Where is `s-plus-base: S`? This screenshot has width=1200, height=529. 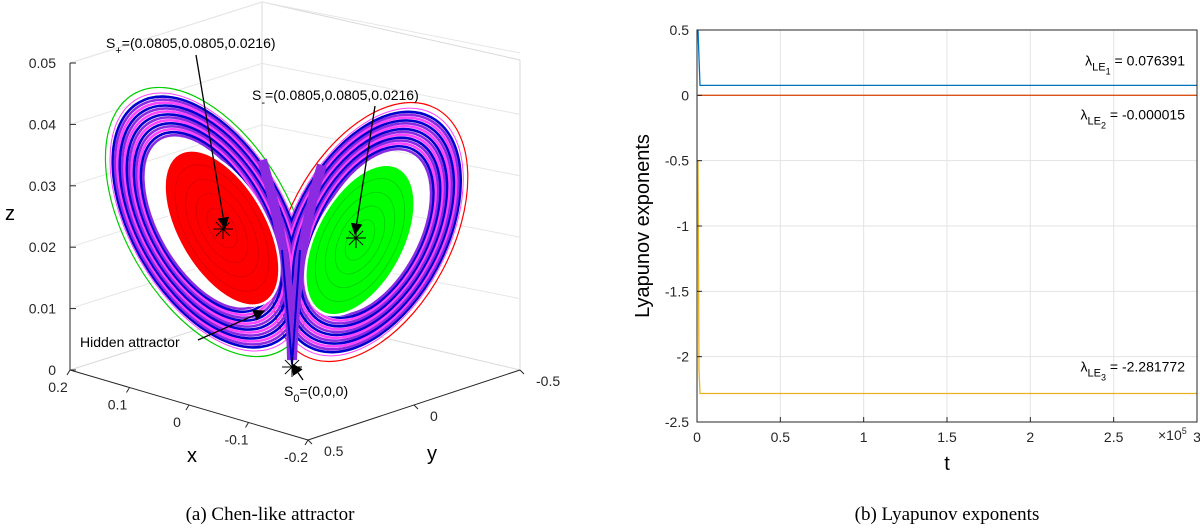
s-plus-base: S is located at coordinates (110, 43).